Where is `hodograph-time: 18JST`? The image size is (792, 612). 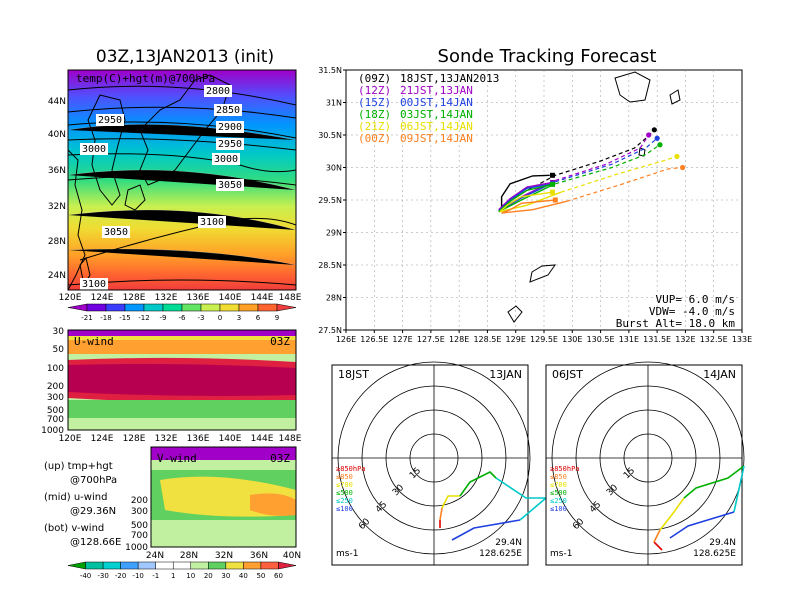
hodograph-time: 18JST is located at coordinates (353, 374).